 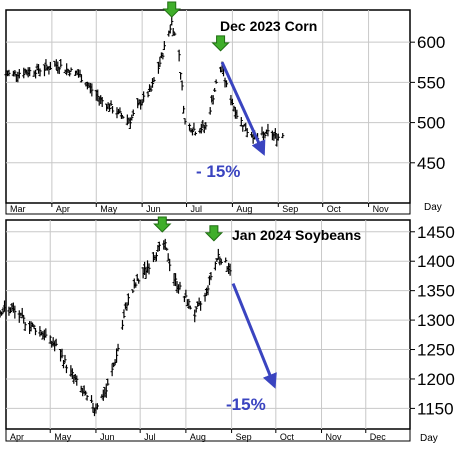 What do you see at coordinates (244, 437) in the screenshot?
I see `soybeans-x-tick-label: Sep` at bounding box center [244, 437].